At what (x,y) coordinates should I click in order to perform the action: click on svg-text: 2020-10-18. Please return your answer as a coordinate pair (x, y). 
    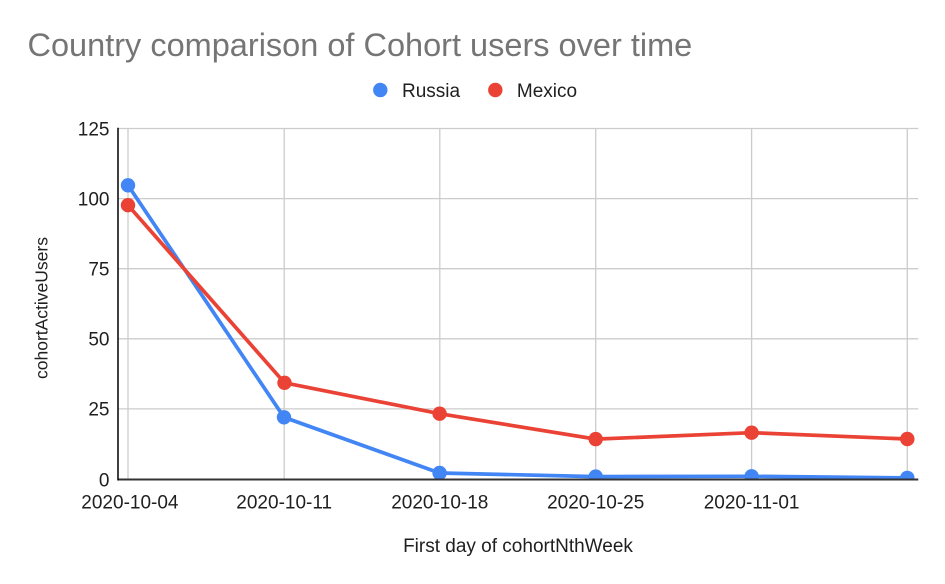
    Looking at the image, I should click on (439, 502).